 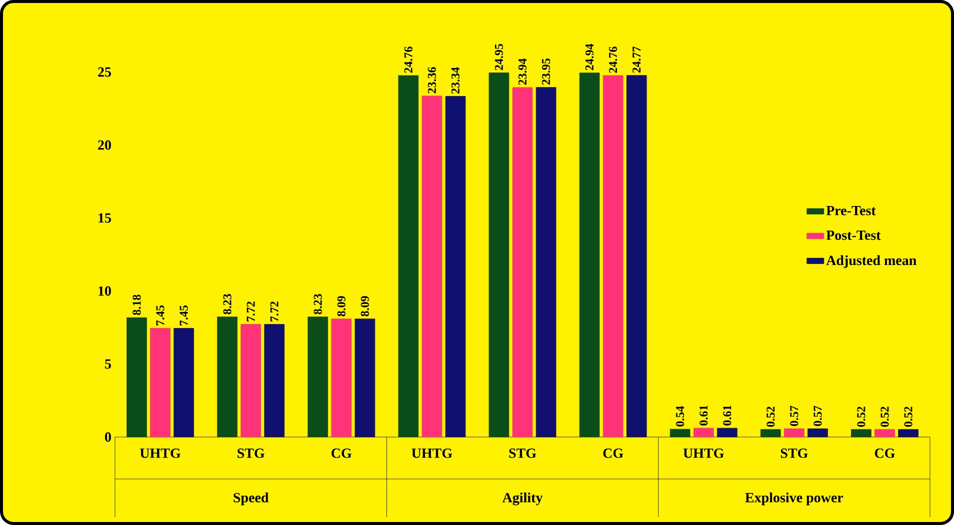 What do you see at coordinates (589, 57) in the screenshot?
I see `data-label: 24.94` at bounding box center [589, 57].